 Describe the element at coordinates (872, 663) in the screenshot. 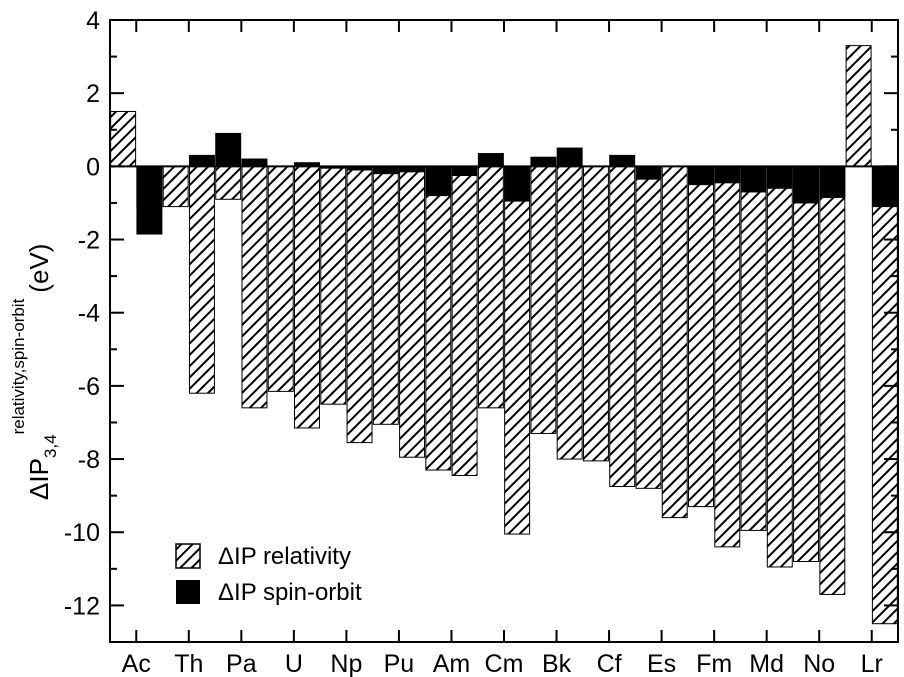

I see `x-category-label-lr: Lr` at that location.